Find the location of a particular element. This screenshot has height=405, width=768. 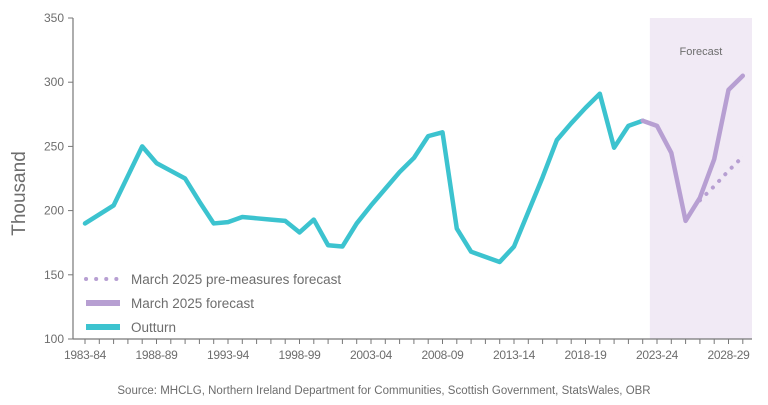

y-axis-label: Thousand is located at coordinates (19, 193).